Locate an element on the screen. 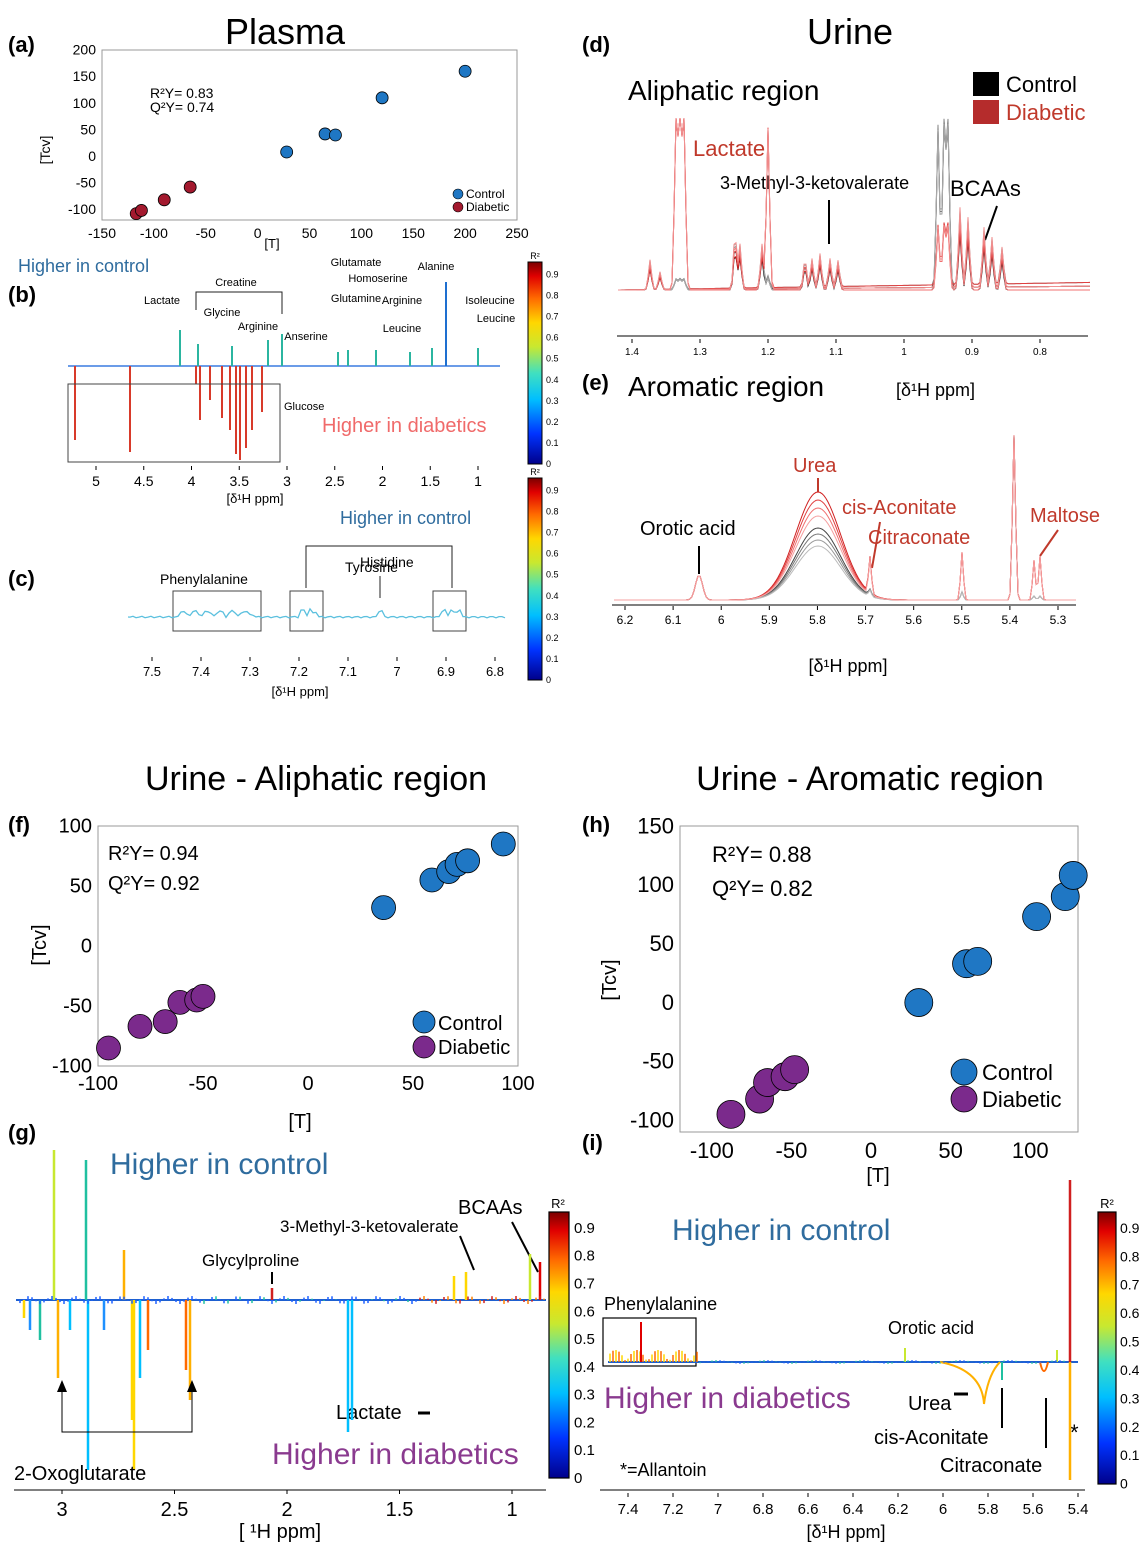  plot-h-xlabel: [T] is located at coordinates (877, 1176).